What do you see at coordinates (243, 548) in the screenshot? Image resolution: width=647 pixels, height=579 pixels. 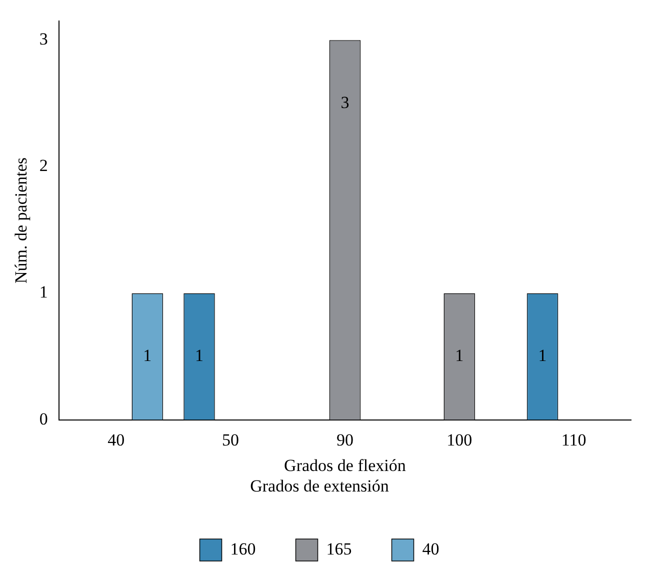 I see `legend-label: 160` at bounding box center [243, 548].